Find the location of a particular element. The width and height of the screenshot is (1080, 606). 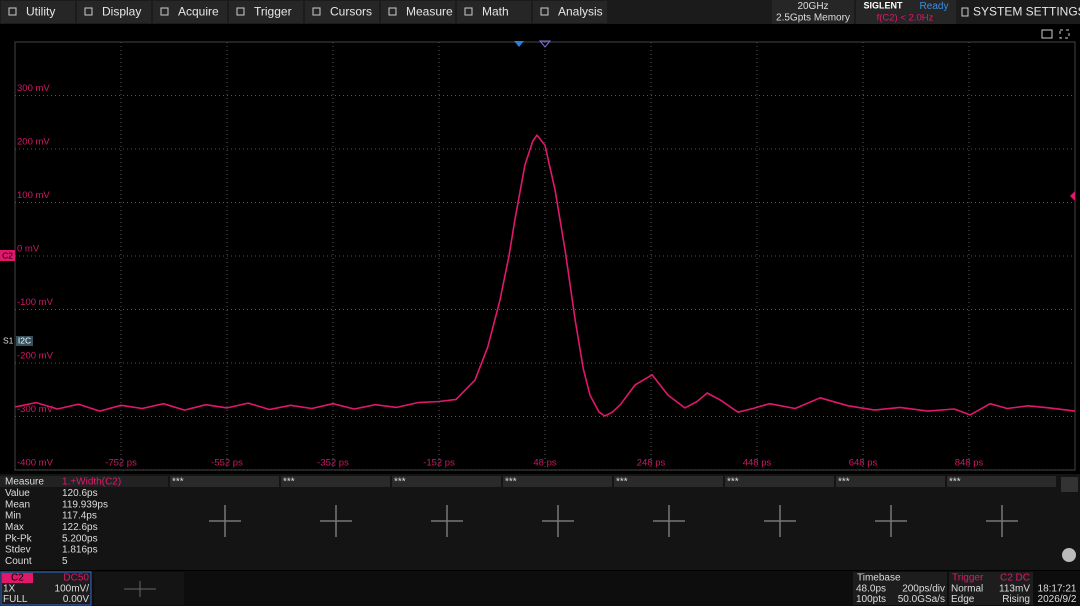

delay-marker is located at coordinates (545, 44).